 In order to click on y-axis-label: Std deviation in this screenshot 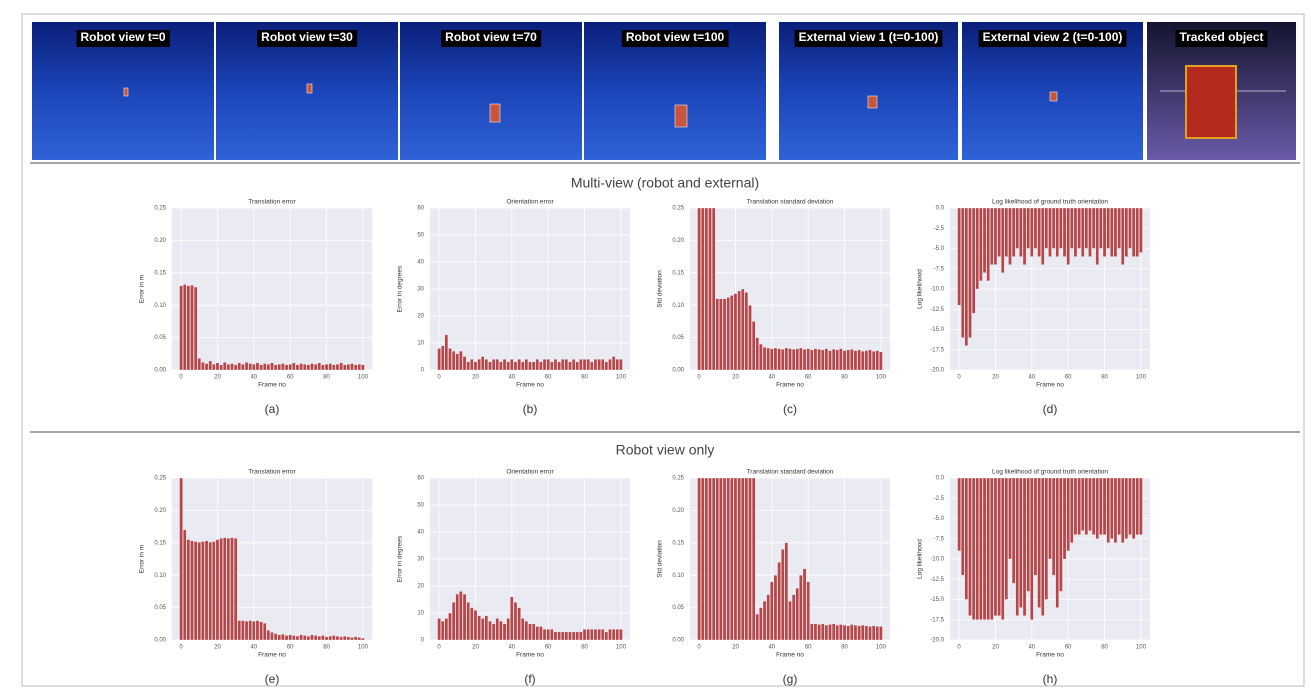, I will do `click(660, 289)`.